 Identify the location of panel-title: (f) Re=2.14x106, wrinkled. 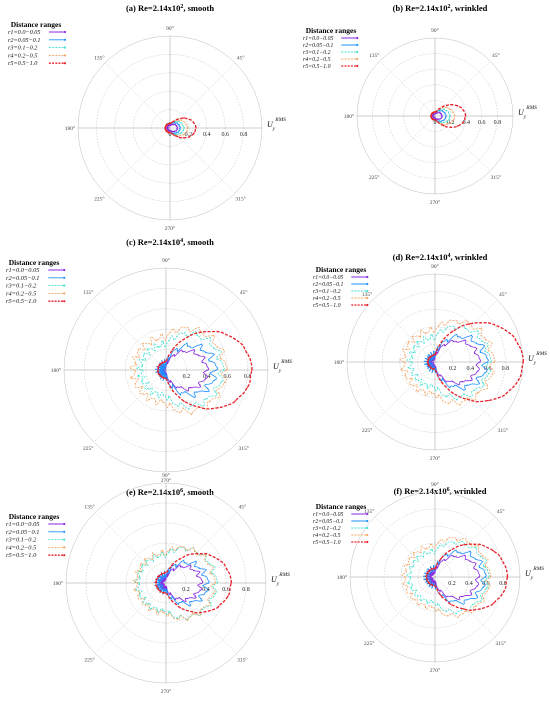
(440, 491).